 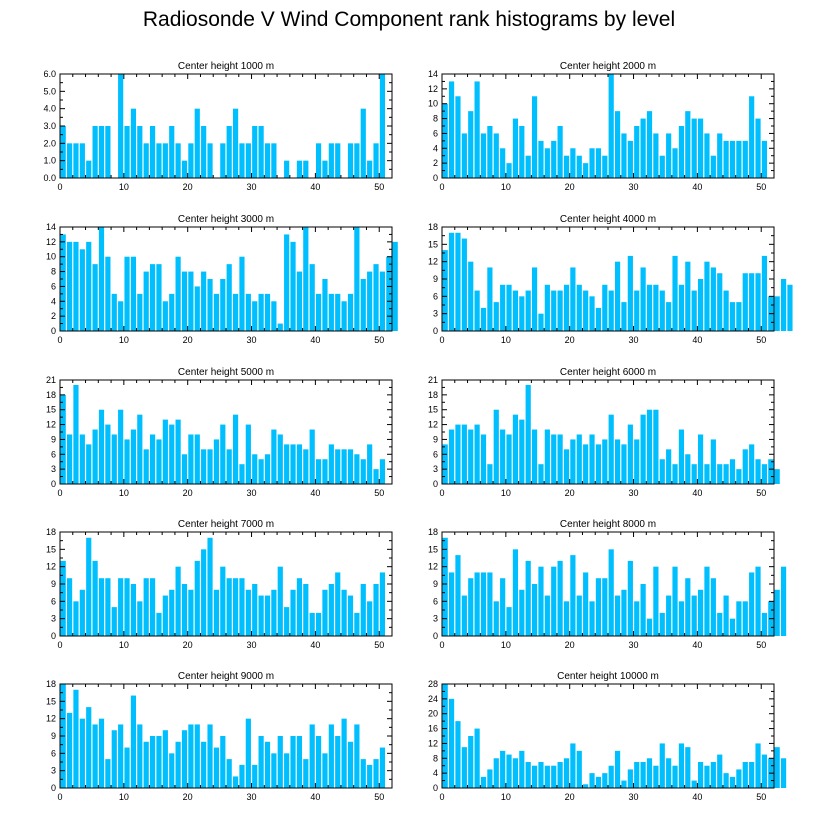 I want to click on y-tick-label: 2, so click(x=53, y=316).